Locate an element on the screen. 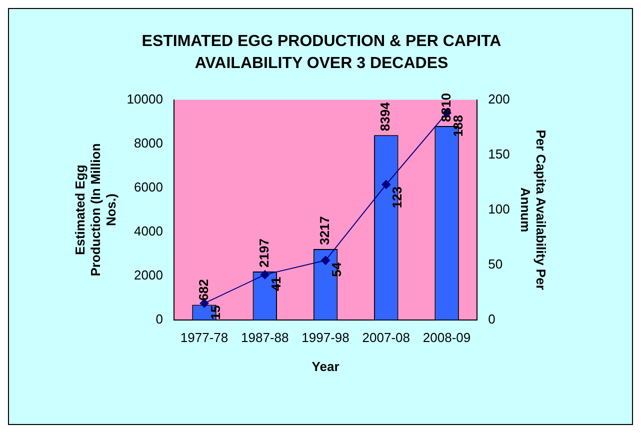  chart-title: ESTIMATED EGG PRODUCTION & PER CAPITA AVAILABILITY OVER 3 DECADES is located at coordinates (321, 53).